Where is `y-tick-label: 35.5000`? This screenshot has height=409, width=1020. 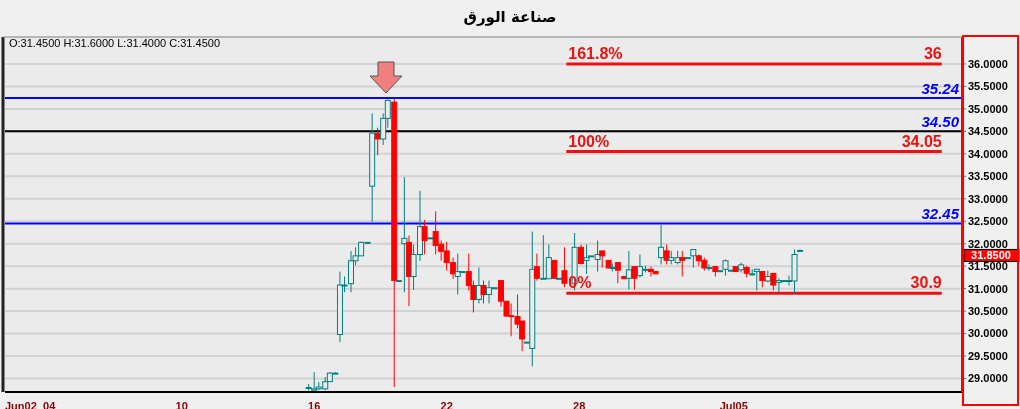 y-tick-label: 35.5000 is located at coordinates (988, 86).